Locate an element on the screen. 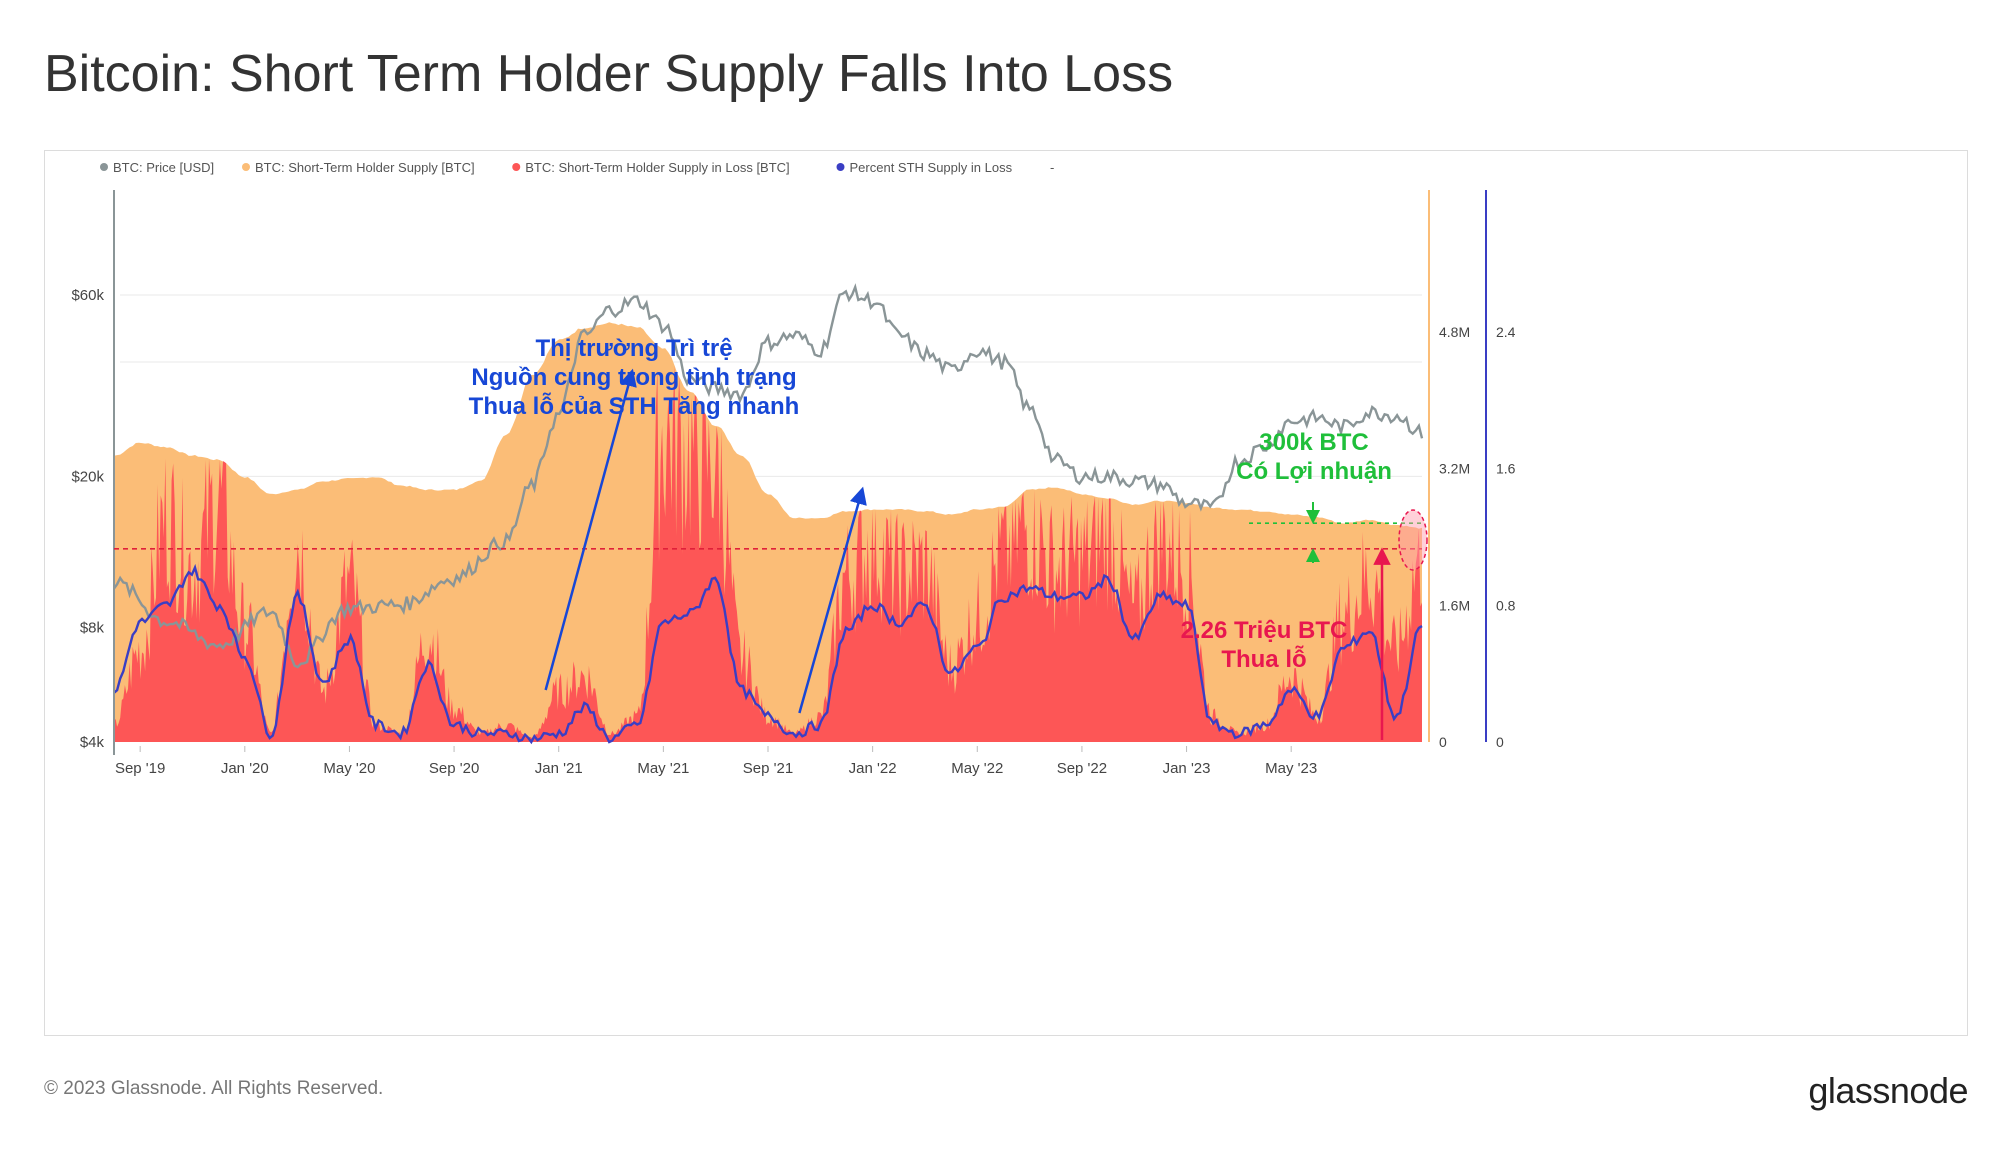  y-right1-tick-2: 3.2M is located at coordinates (1454, 469).